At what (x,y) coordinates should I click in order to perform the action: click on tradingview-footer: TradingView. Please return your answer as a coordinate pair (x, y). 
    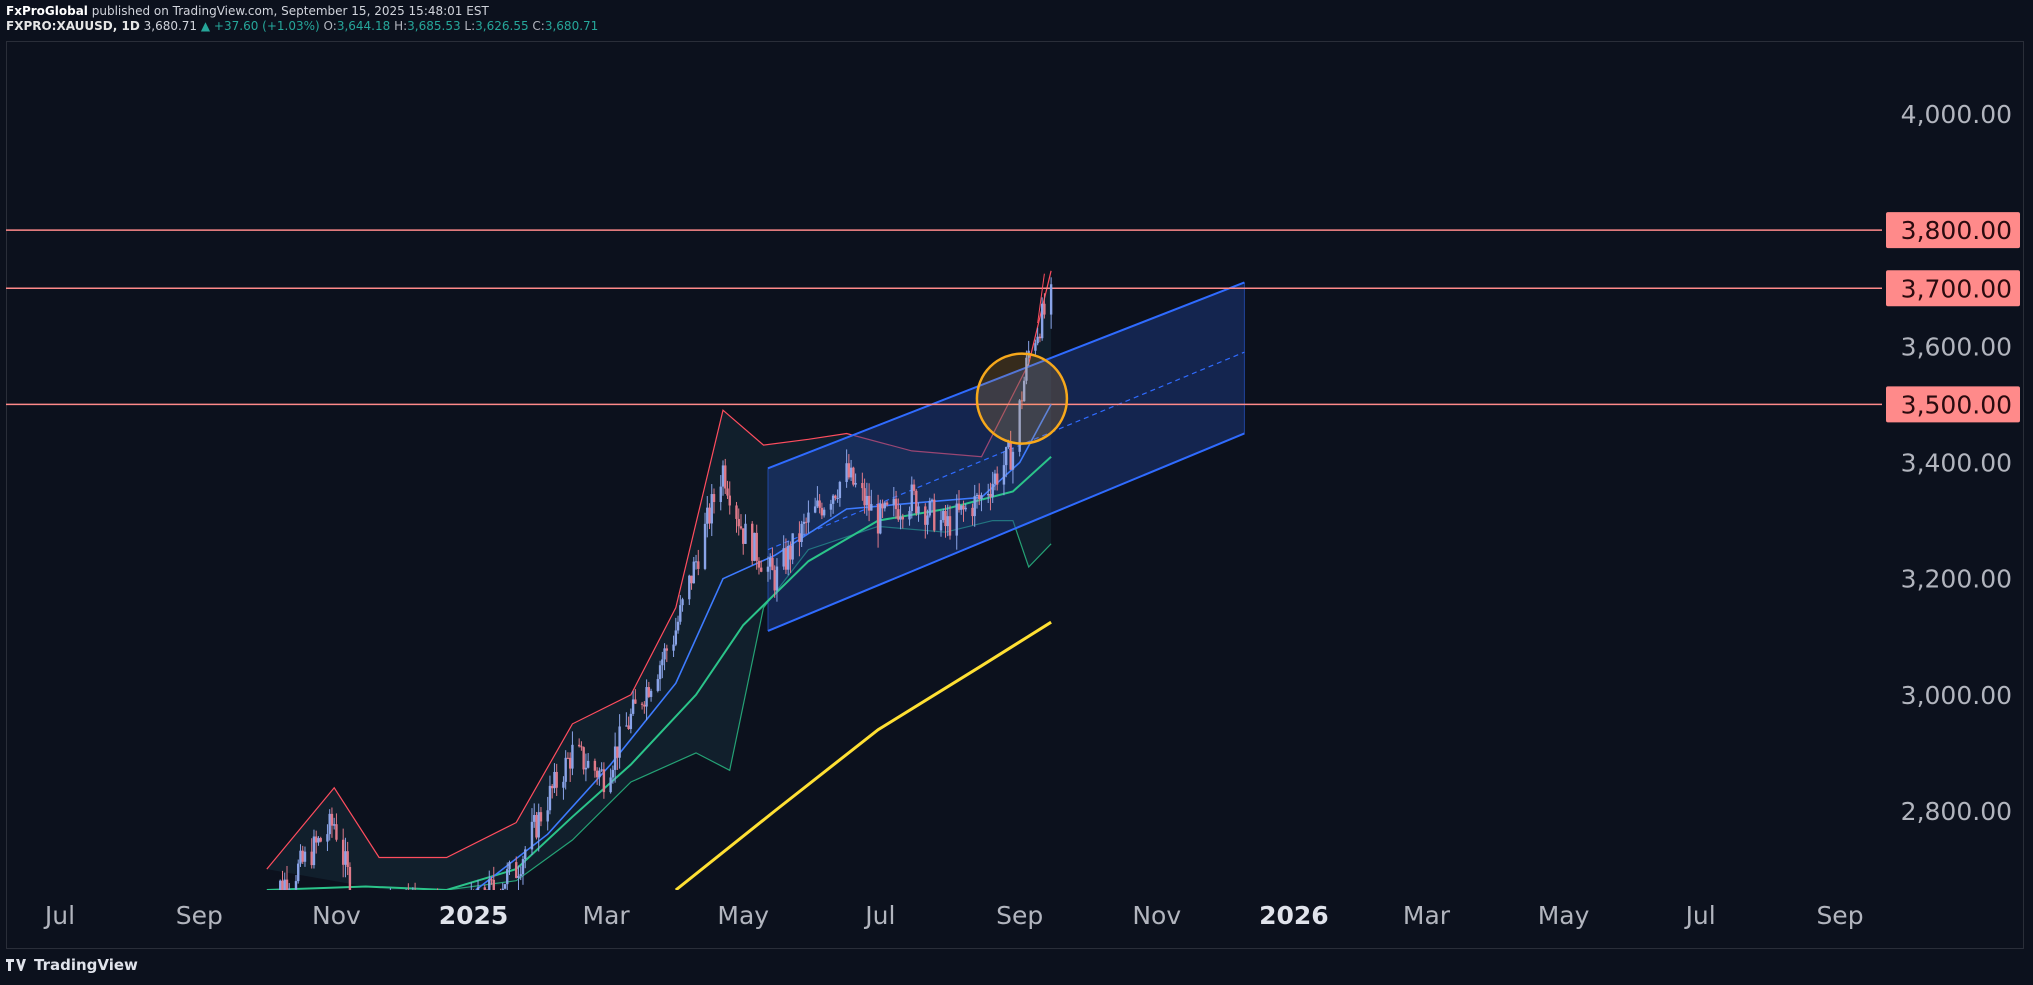
    Looking at the image, I should click on (72, 965).